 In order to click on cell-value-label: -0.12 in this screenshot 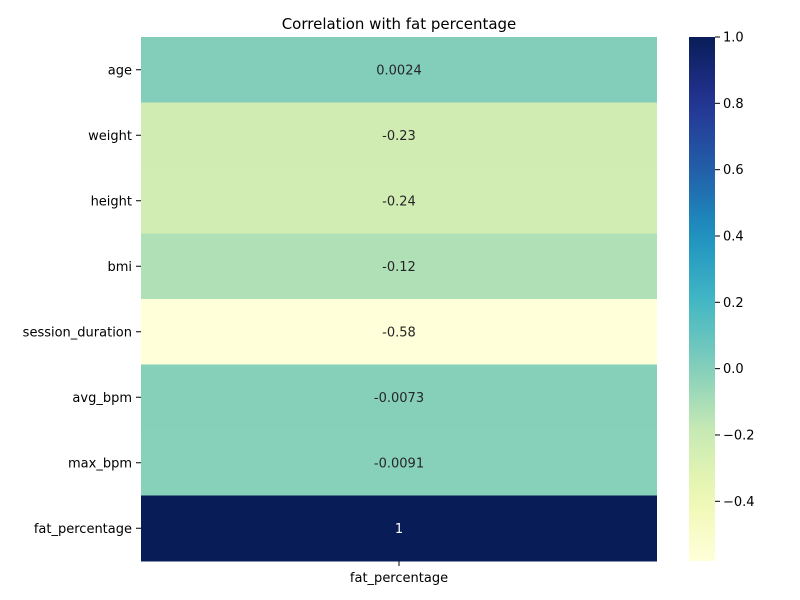, I will do `click(399, 267)`.